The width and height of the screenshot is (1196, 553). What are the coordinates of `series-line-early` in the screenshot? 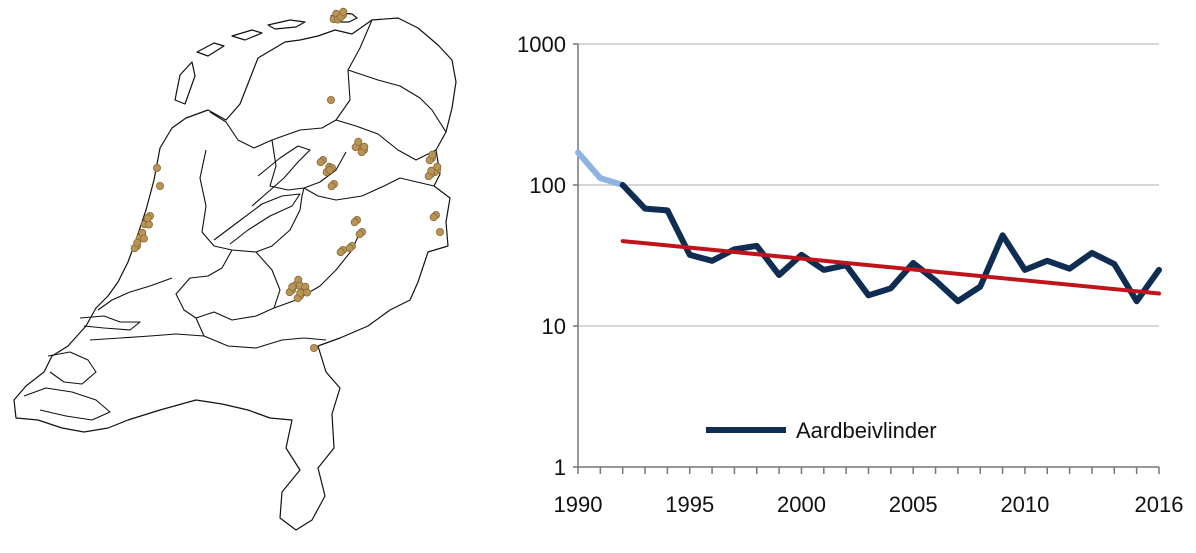 It's located at (600, 168).